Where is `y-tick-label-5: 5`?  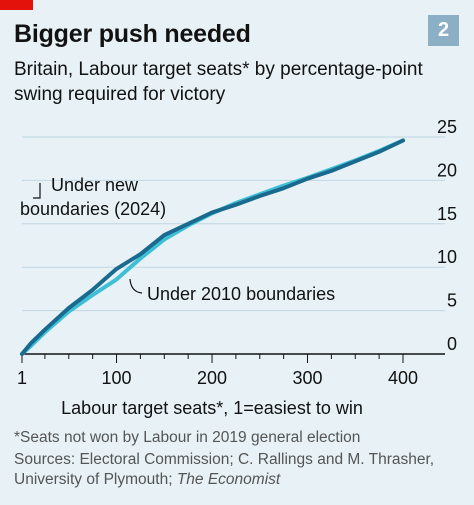 y-tick-label-5: 5 is located at coordinates (452, 301).